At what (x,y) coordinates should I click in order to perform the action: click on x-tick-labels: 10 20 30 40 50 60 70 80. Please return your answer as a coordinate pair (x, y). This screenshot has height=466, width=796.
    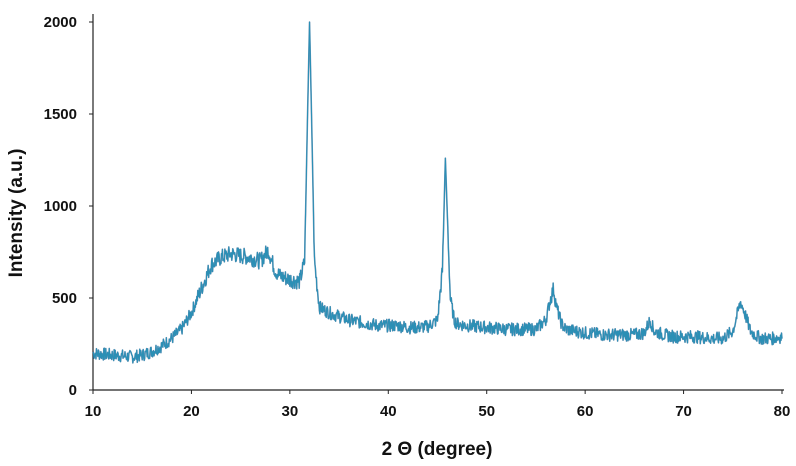
    Looking at the image, I should click on (438, 411).